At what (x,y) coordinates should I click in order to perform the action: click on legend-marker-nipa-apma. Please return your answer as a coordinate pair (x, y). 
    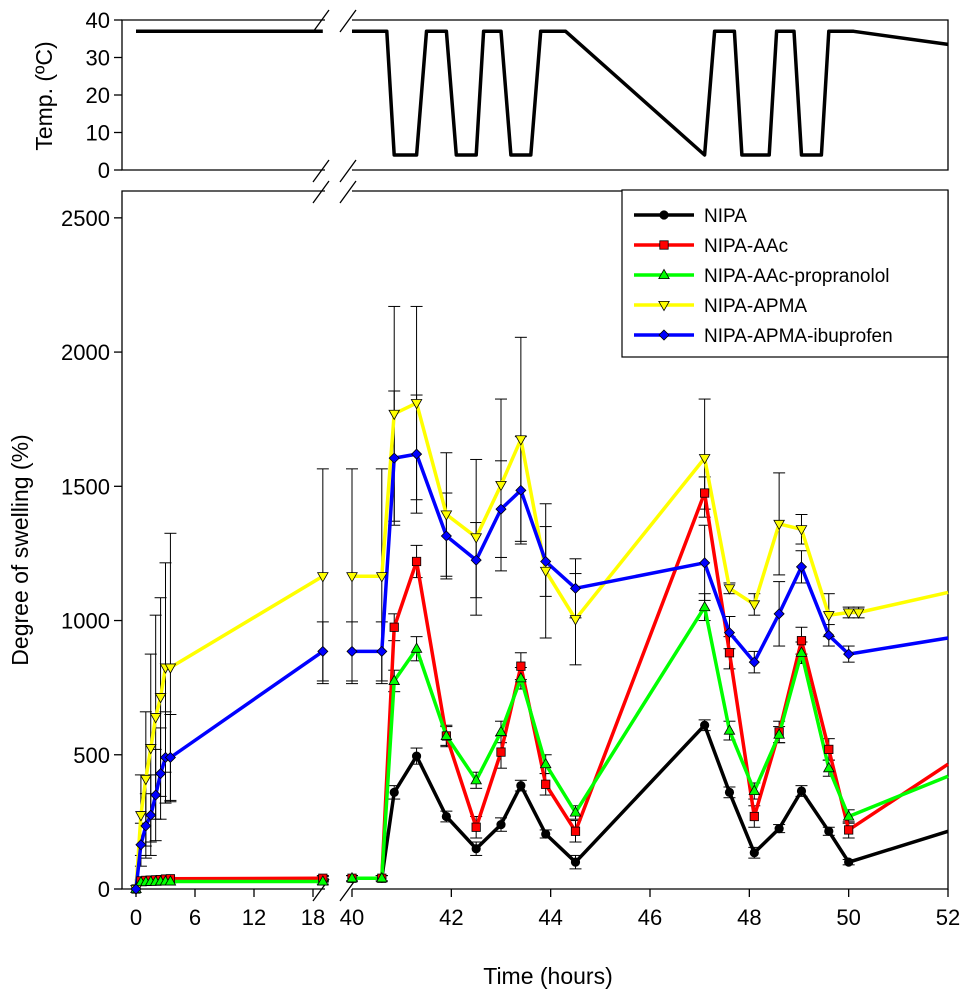
    Looking at the image, I should click on (664, 306).